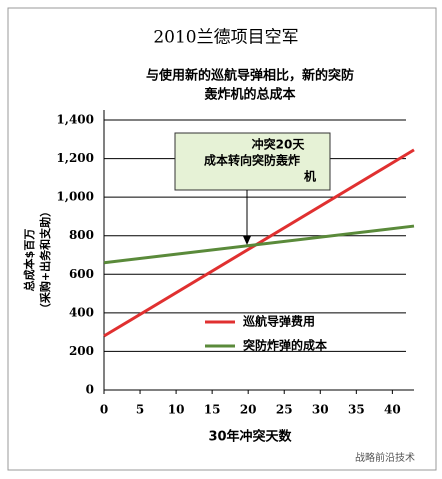  I want to click on y-tick-label: 400, so click(81, 312).